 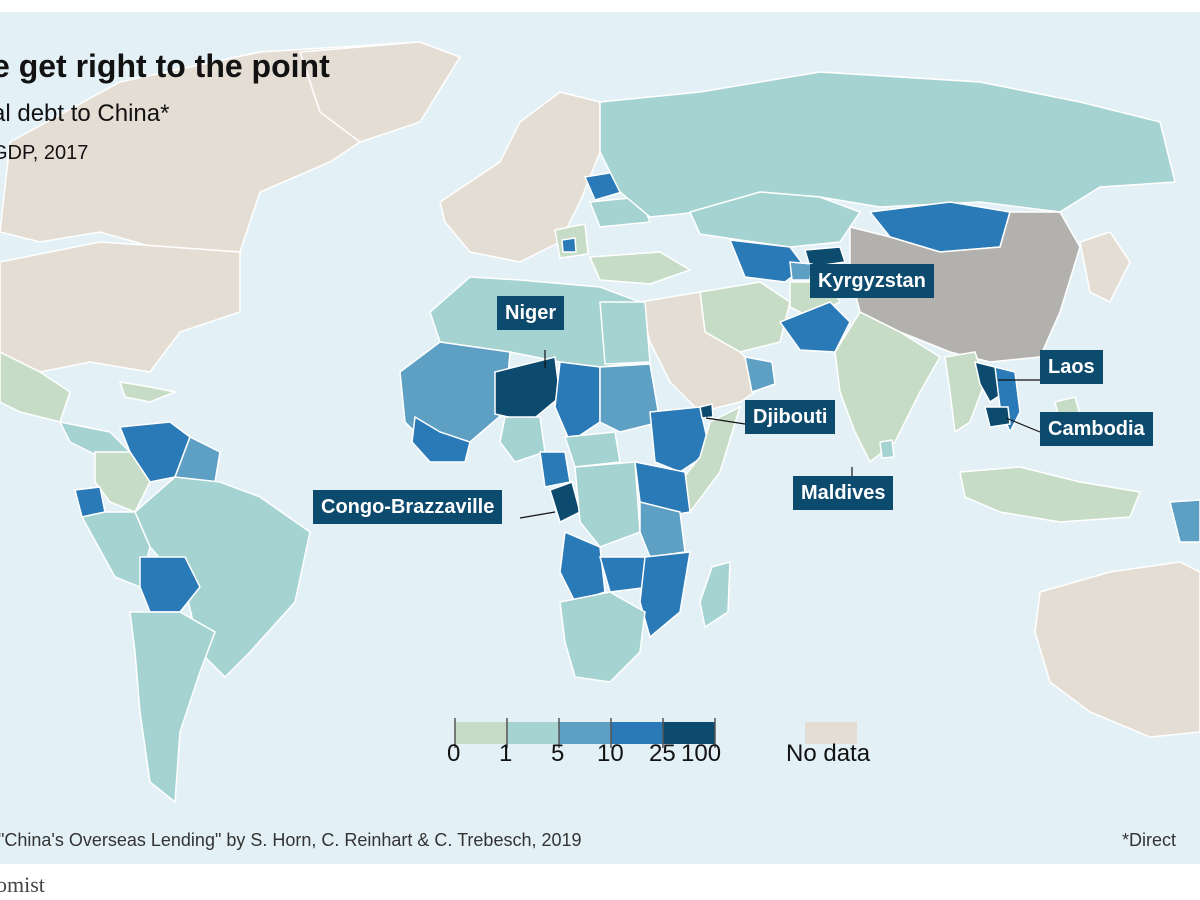 What do you see at coordinates (872, 281) in the screenshot?
I see `callout-kyrgyzstan: Kyrgyzstan` at bounding box center [872, 281].